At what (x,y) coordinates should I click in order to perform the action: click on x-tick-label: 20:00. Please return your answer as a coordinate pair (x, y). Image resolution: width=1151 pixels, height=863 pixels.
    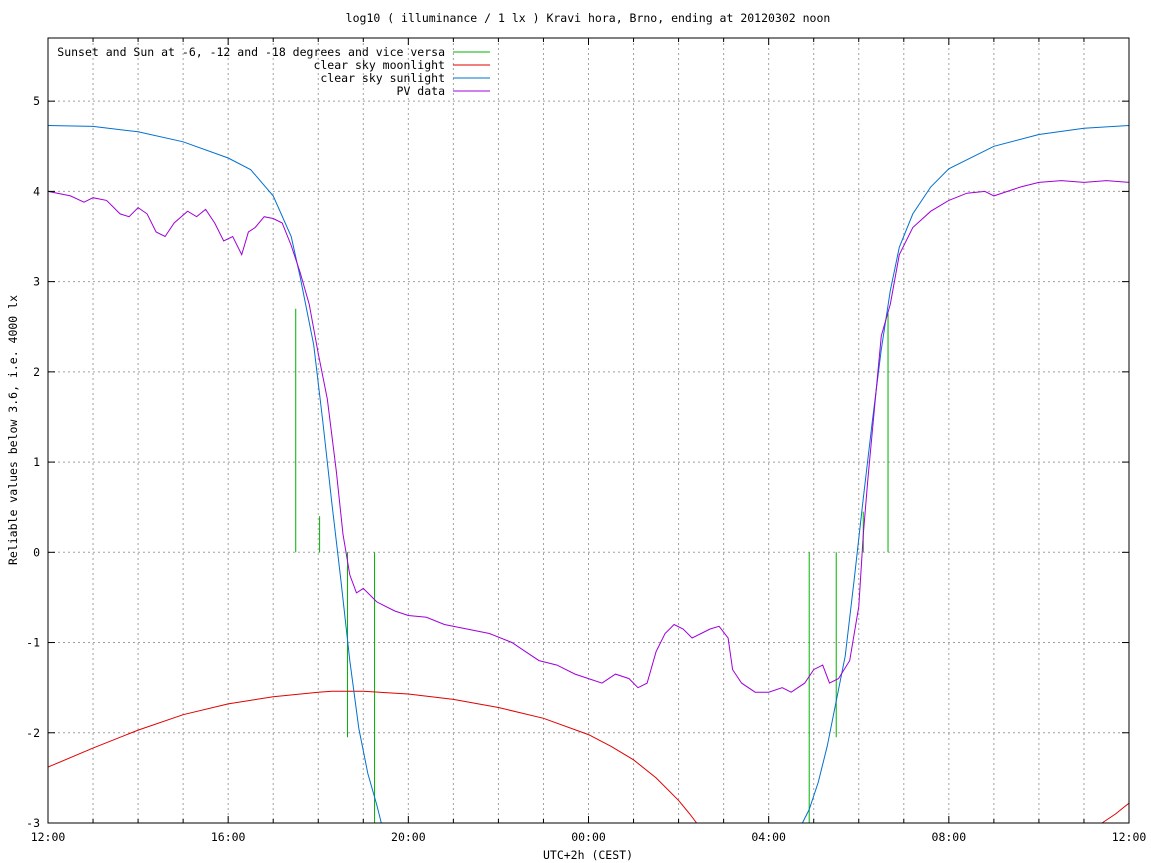
    Looking at the image, I should click on (408, 837).